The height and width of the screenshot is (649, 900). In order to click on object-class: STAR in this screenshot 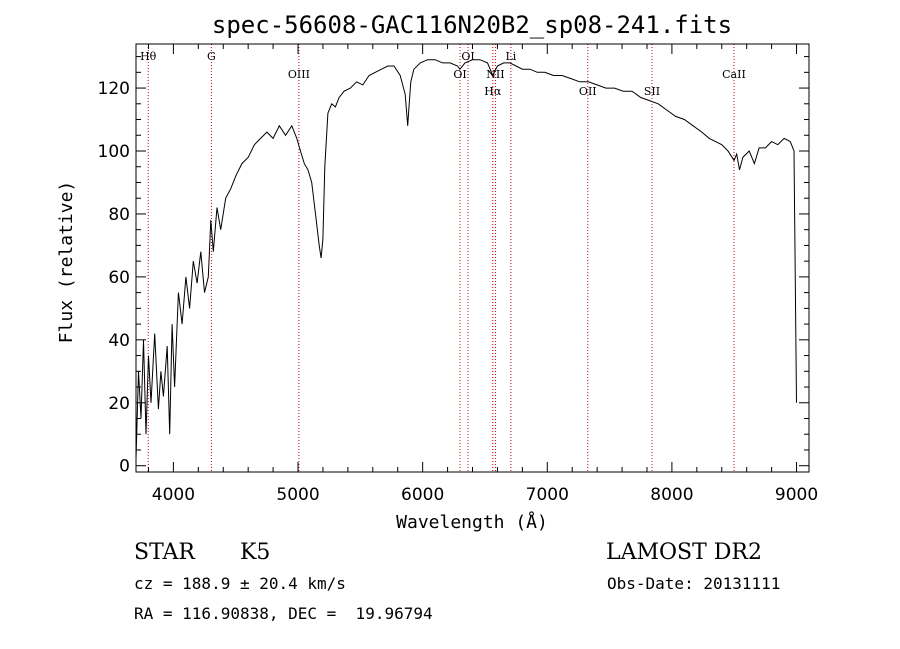, I will do `click(164, 552)`.